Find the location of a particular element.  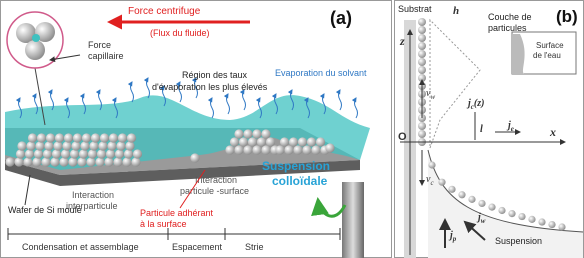

panel-tag: (b) is located at coordinates (567, 16).